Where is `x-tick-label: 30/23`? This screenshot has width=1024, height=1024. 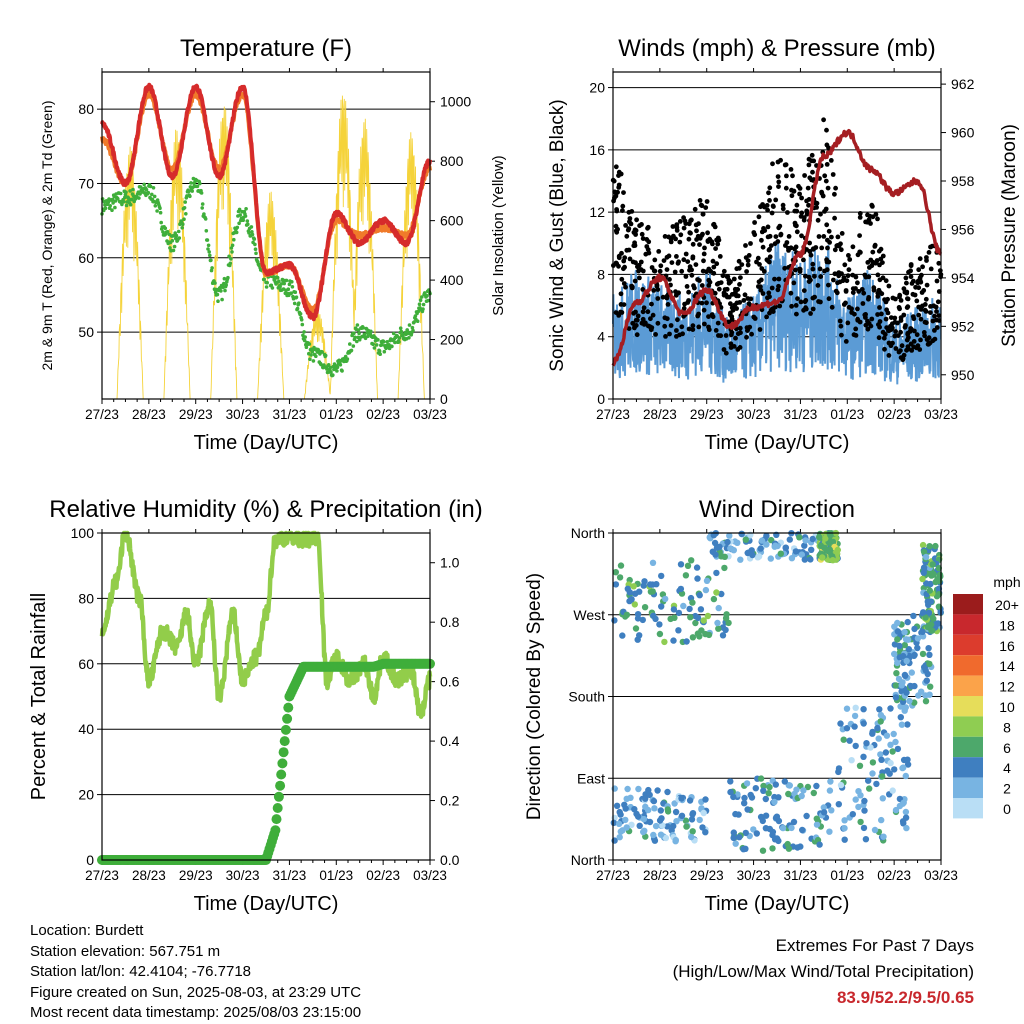
x-tick-label: 30/23 is located at coordinates (243, 414).